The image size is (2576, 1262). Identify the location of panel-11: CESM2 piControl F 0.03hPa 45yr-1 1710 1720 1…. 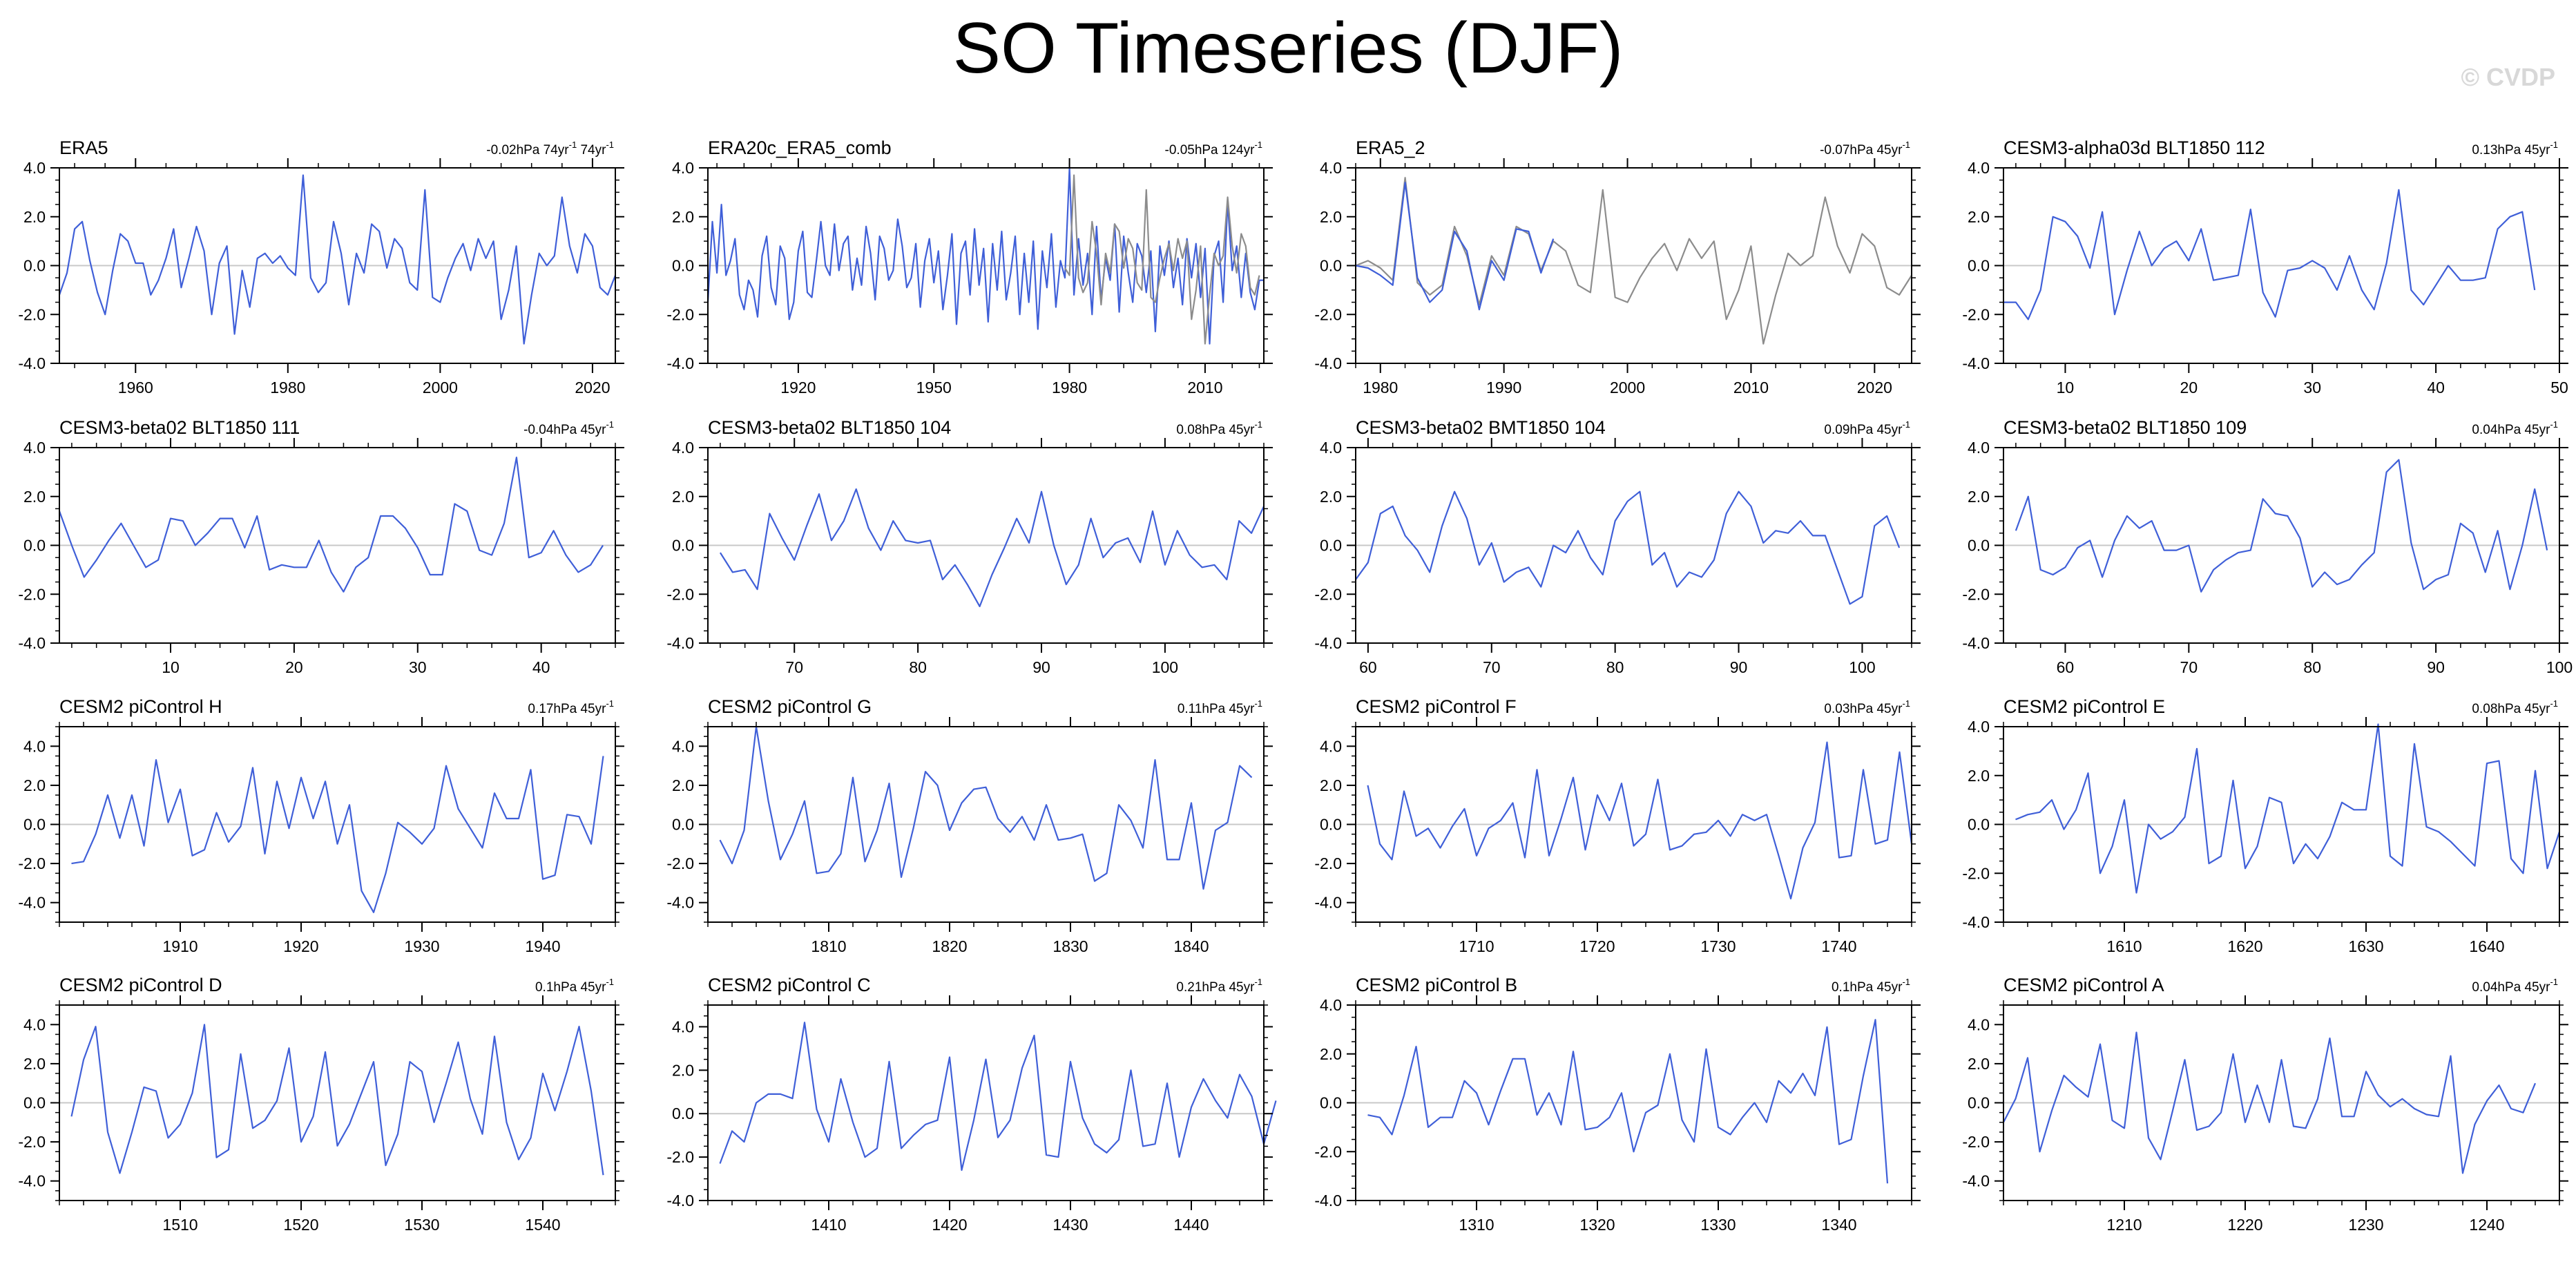
(1617, 825).